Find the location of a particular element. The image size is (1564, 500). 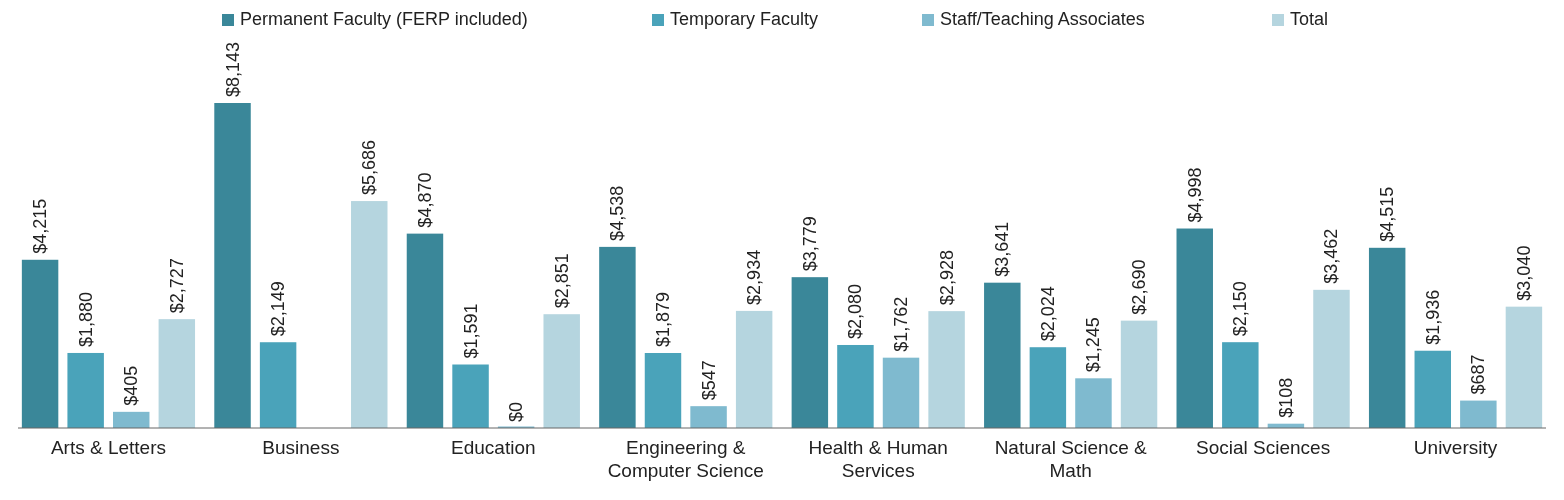

data-label: $1,762 is located at coordinates (901, 324).